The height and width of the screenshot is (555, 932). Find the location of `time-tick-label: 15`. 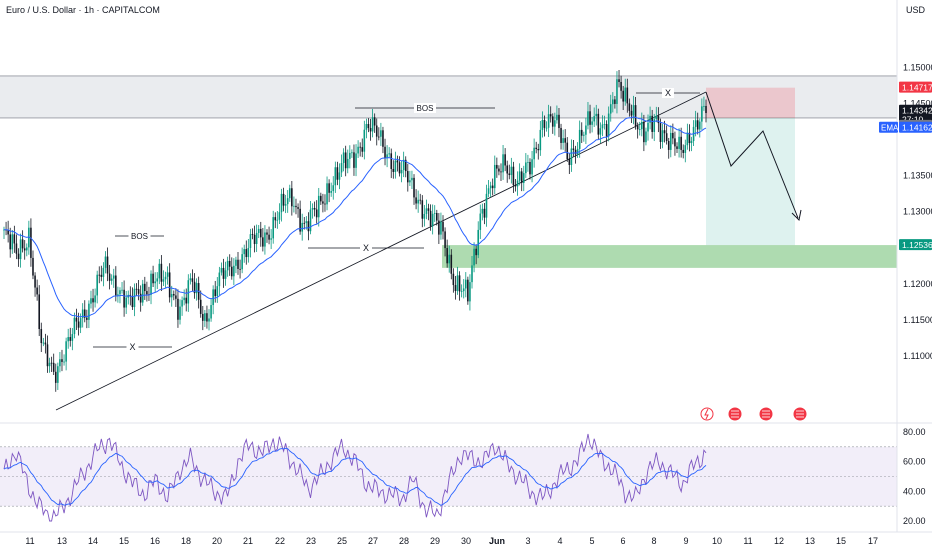

time-tick-label: 15 is located at coordinates (841, 541).